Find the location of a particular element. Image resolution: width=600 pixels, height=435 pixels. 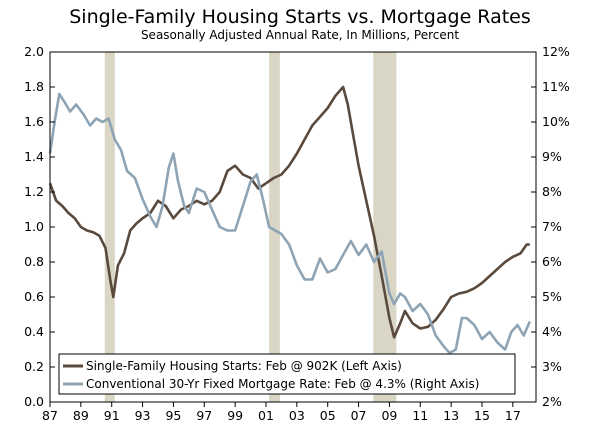

x-tick-label: 05 is located at coordinates (328, 415).